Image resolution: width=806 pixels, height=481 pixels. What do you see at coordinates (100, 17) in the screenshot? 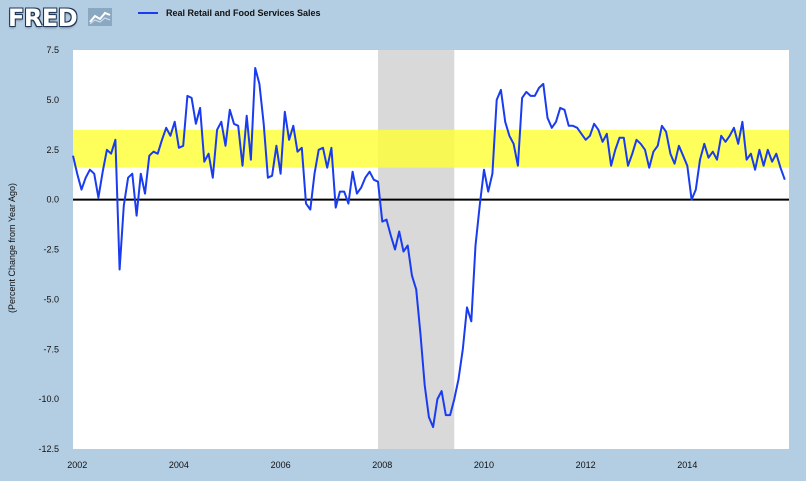
I see `graph-icon` at bounding box center [100, 17].